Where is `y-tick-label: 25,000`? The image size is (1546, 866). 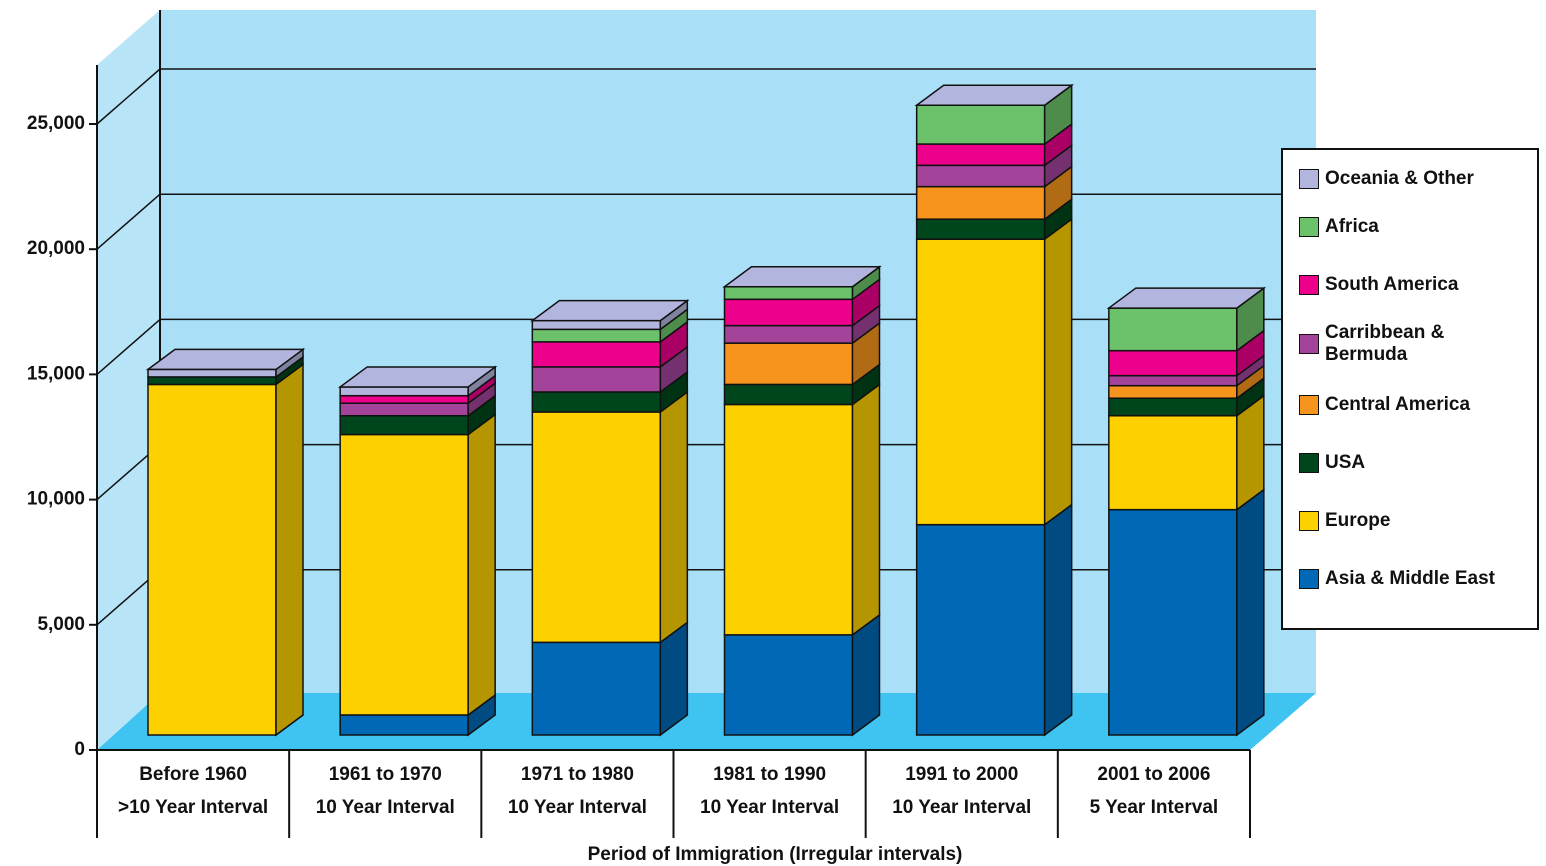 y-tick-label: 25,000 is located at coordinates (56, 123).